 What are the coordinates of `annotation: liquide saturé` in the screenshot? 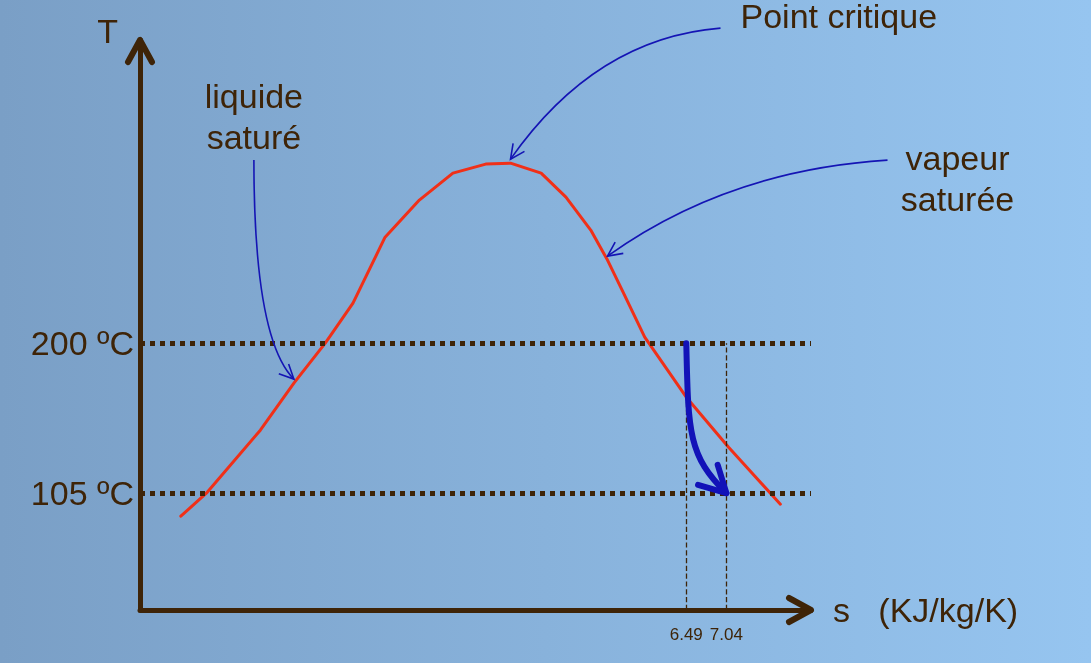 It's located at (254, 116).